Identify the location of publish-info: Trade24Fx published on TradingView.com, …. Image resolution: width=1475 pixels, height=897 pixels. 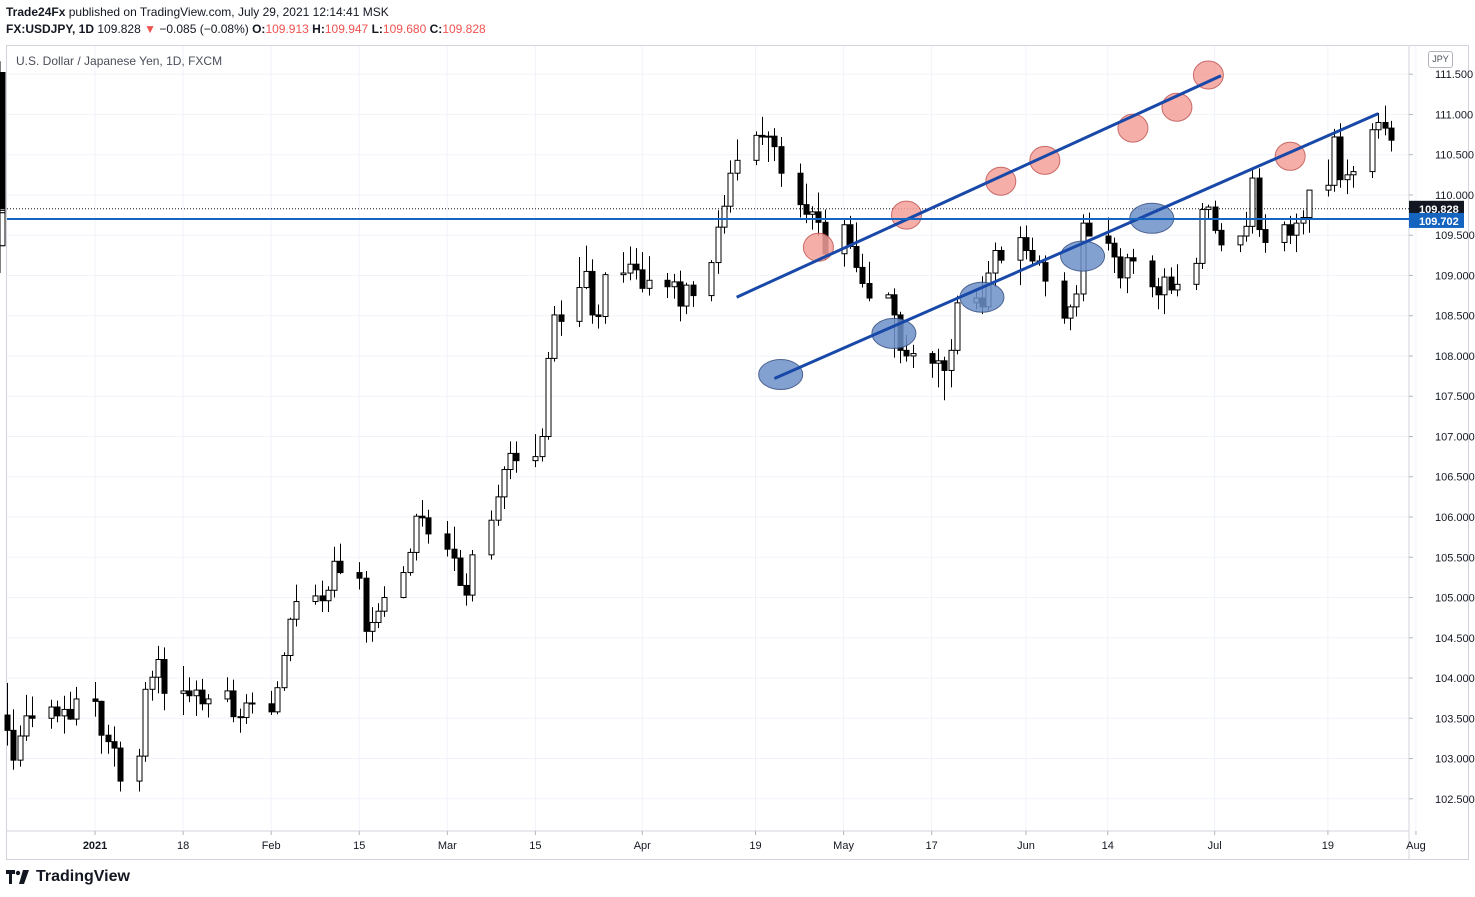
(197, 12).